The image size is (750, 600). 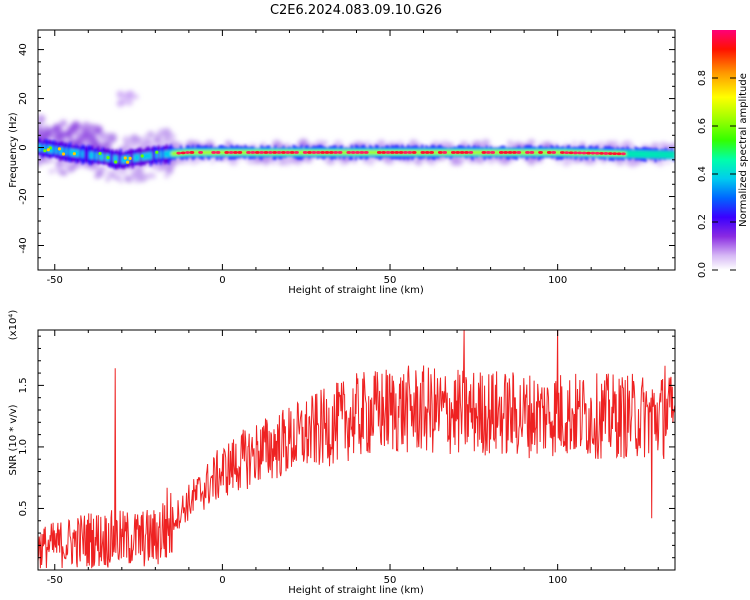 What do you see at coordinates (356, 590) in the screenshot?
I see `snr-xlabel: Height of straight line (km)` at bounding box center [356, 590].